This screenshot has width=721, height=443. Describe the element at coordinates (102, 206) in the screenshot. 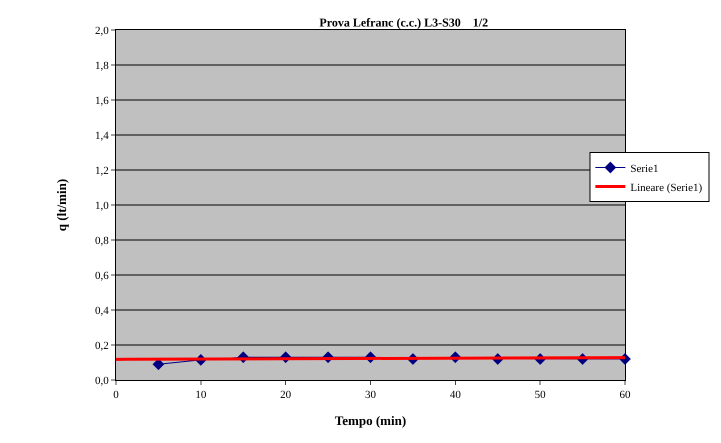

I see `y-tick-label: 1,0` at that location.